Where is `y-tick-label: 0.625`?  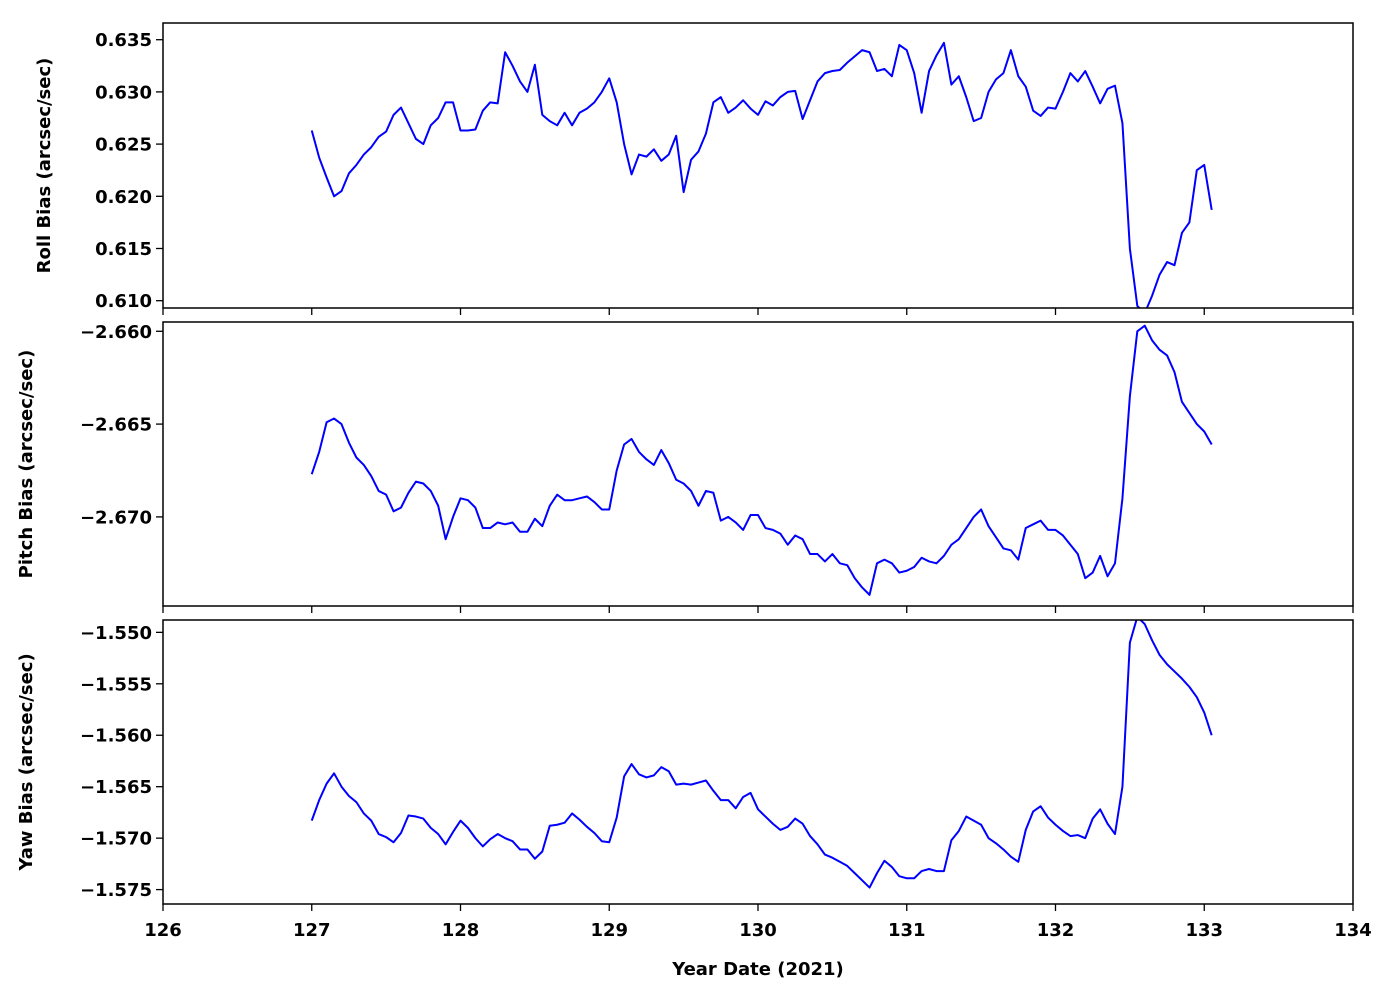
y-tick-label: 0.625 is located at coordinates (123, 145).